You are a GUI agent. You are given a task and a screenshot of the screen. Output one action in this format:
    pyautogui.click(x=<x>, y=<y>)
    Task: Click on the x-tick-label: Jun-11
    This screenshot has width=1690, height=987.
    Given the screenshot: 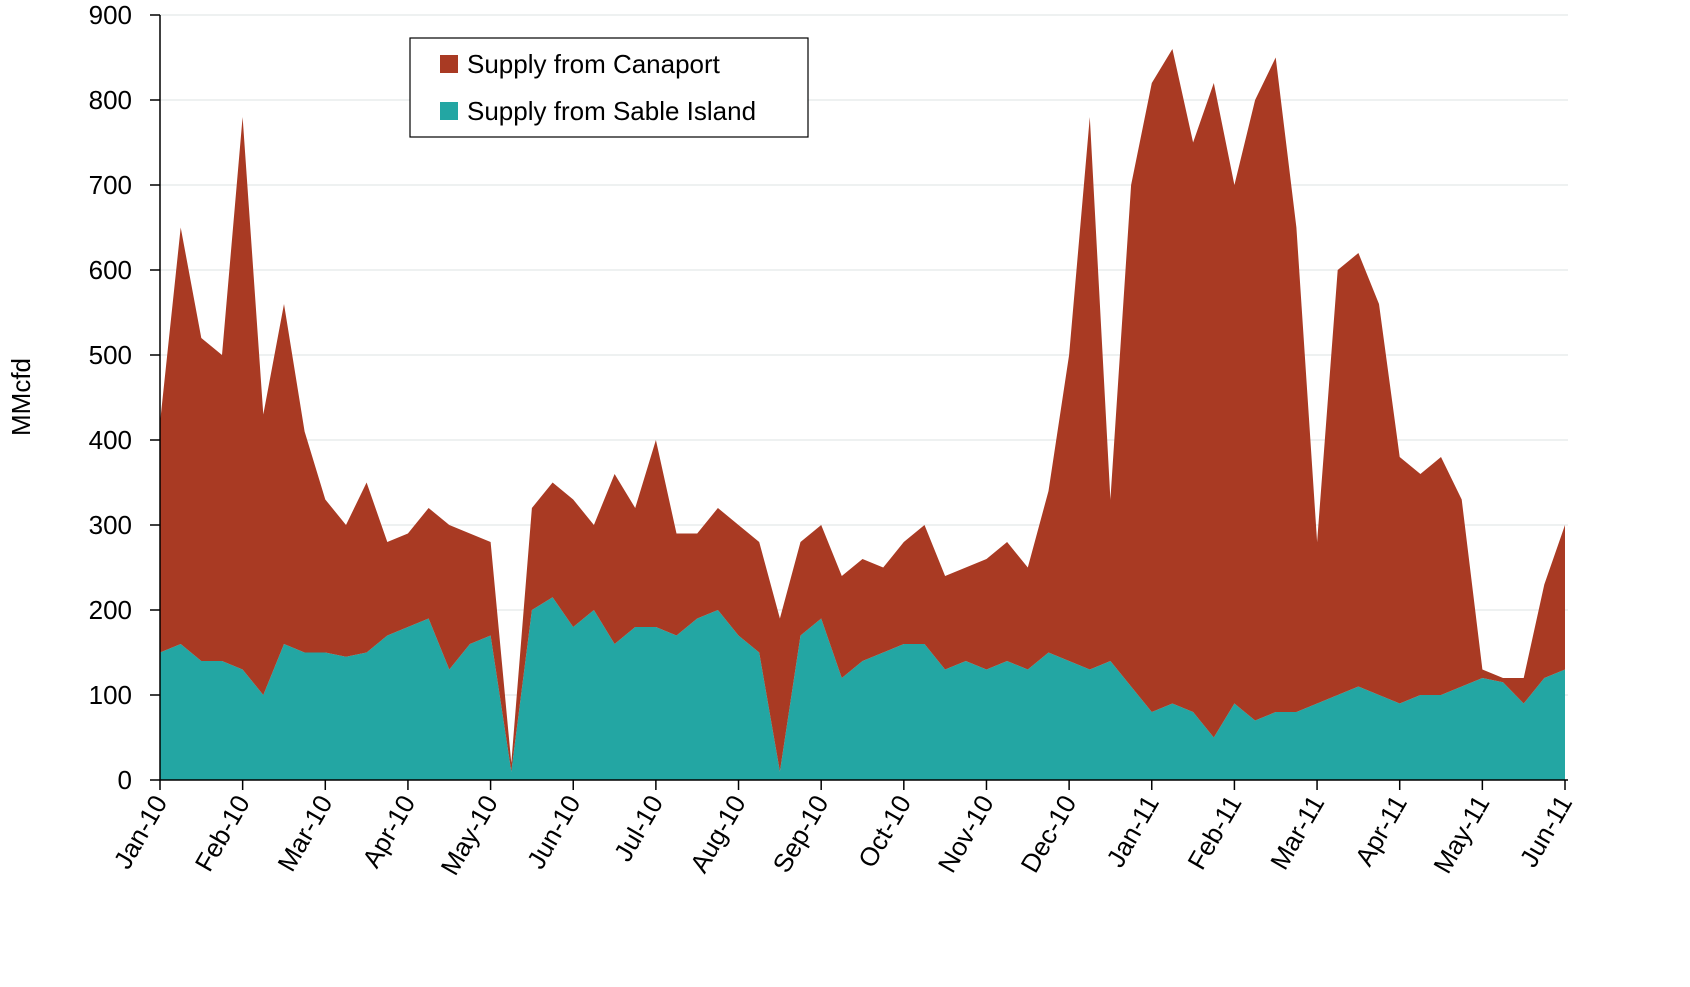 What is the action you would take?
    pyautogui.click(x=1545, y=831)
    